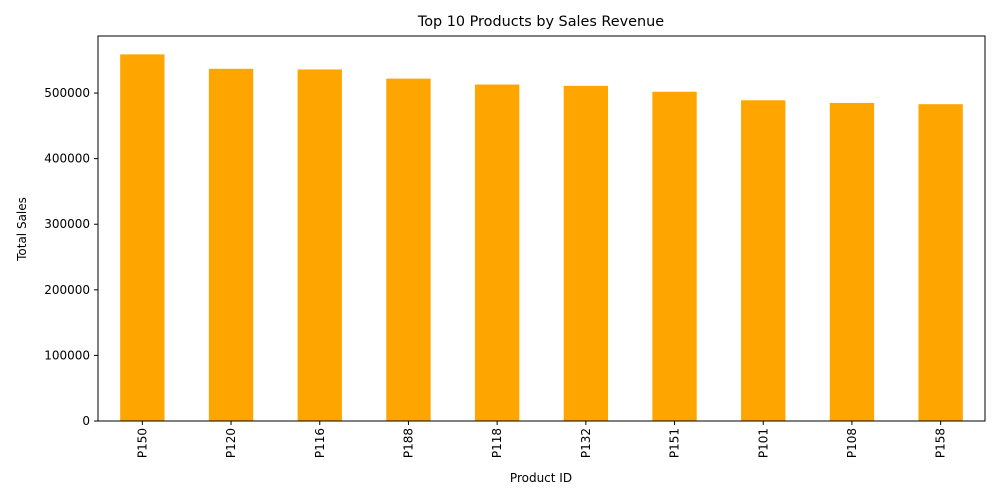 This screenshot has height=504, width=1000. Describe the element at coordinates (67, 93) in the screenshot. I see `y-tick-label: 500000` at that location.